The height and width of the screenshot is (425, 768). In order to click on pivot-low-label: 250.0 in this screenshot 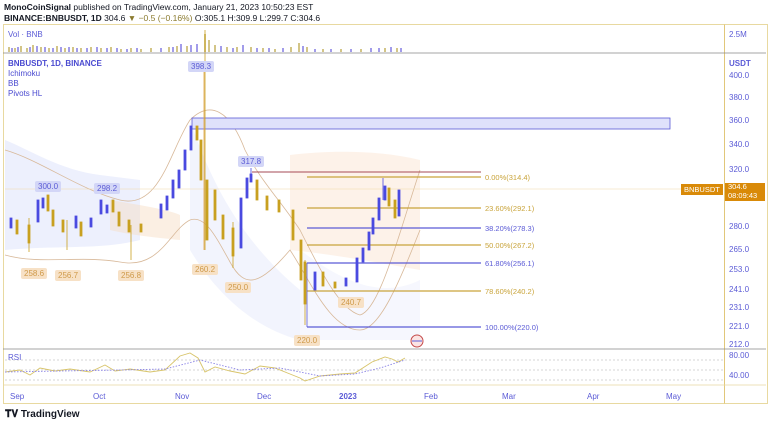, I will do `click(238, 287)`.